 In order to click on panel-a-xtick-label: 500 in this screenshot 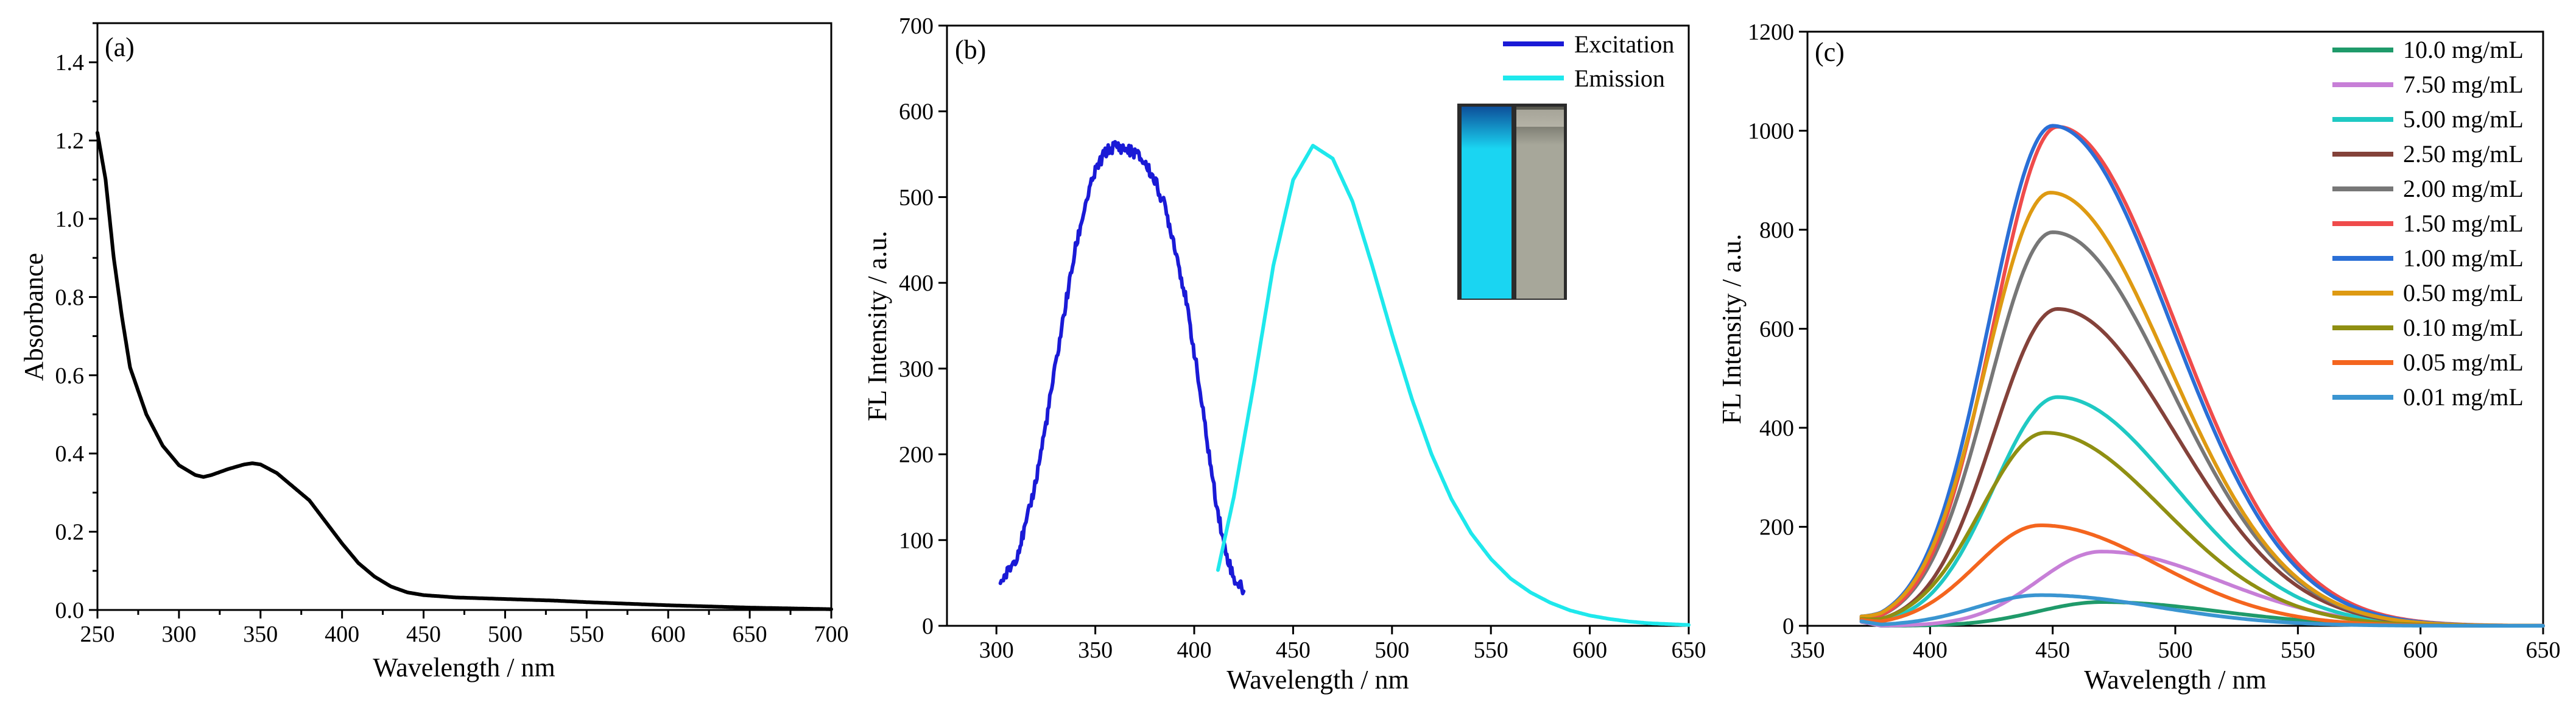, I will do `click(505, 634)`.